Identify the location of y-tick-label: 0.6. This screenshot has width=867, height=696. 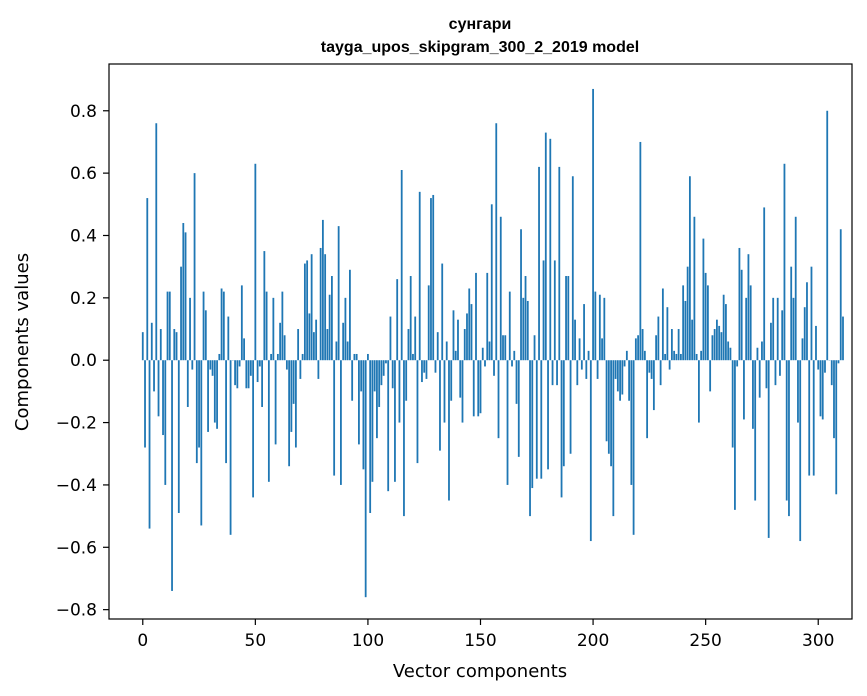
(83, 174).